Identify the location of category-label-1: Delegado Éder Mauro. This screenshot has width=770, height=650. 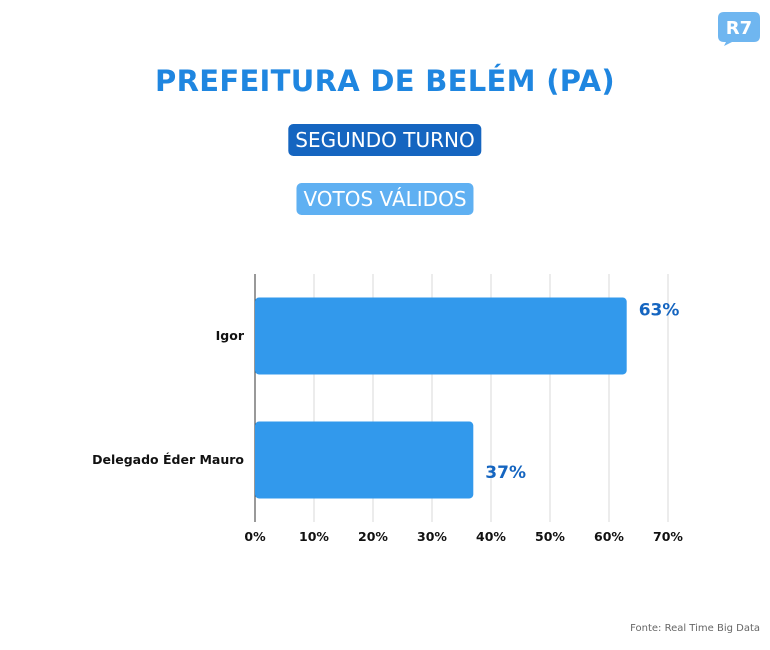
(168, 459).